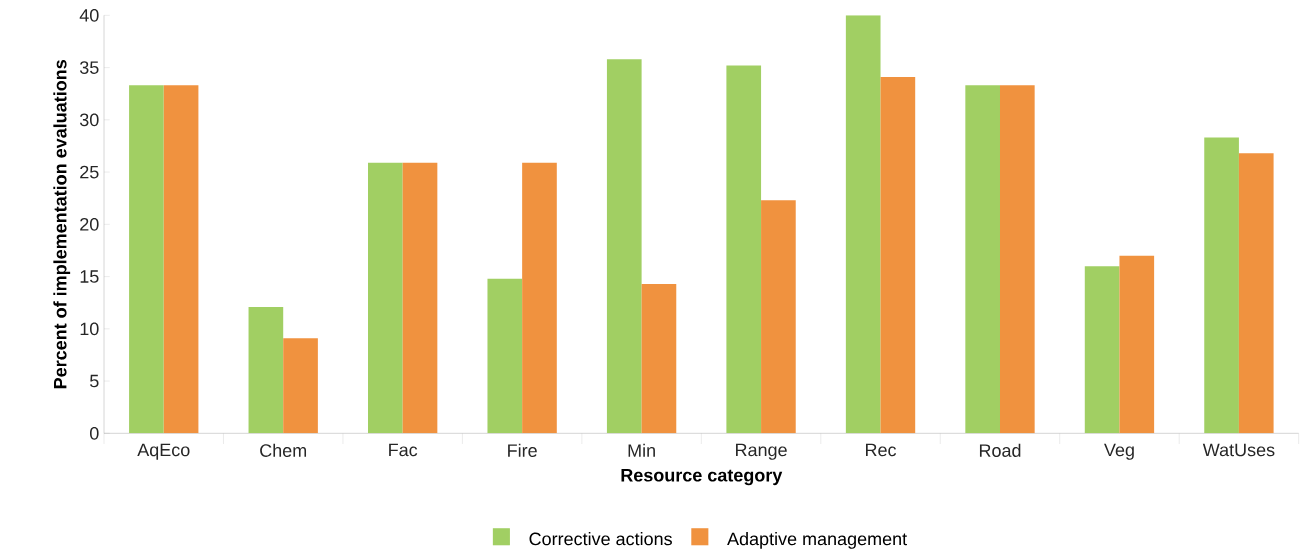  What do you see at coordinates (702, 477) in the screenshot?
I see `x-axis-title: Resource category` at bounding box center [702, 477].